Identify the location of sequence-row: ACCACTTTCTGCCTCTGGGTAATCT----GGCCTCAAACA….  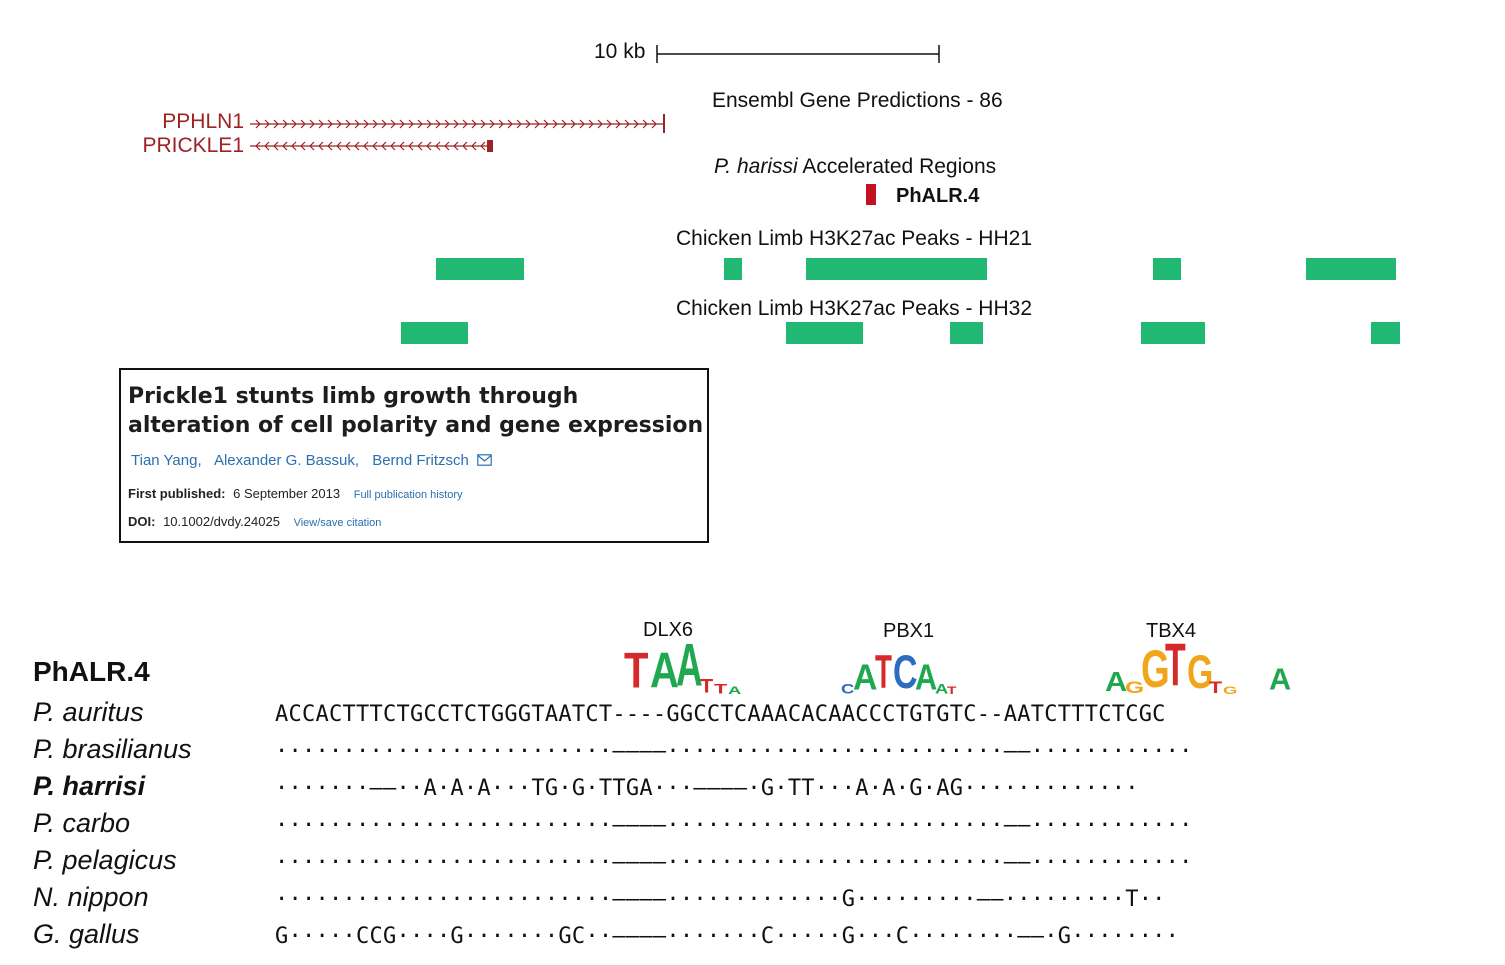
(720, 714).